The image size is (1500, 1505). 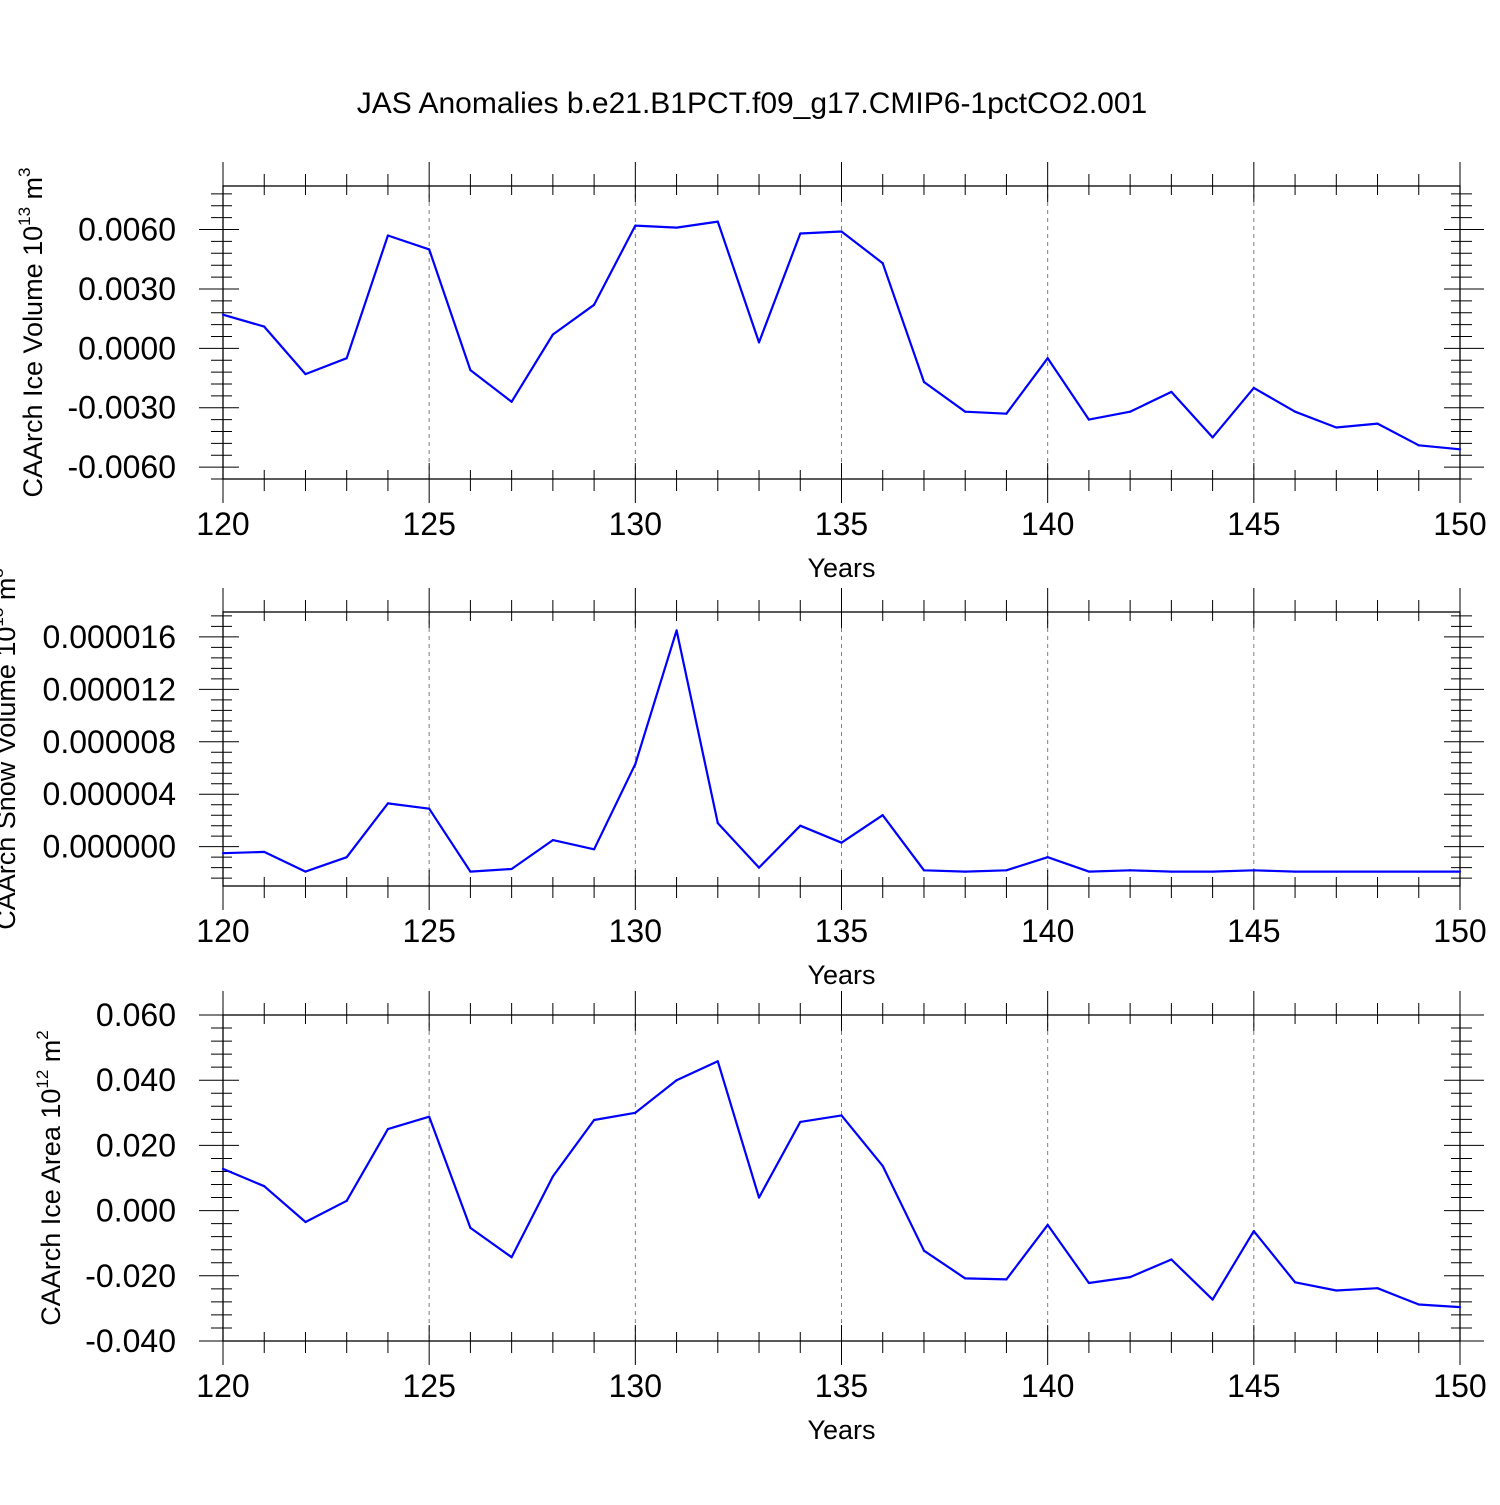 I want to click on y-tick-label: -0.0060, so click(x=121, y=467).